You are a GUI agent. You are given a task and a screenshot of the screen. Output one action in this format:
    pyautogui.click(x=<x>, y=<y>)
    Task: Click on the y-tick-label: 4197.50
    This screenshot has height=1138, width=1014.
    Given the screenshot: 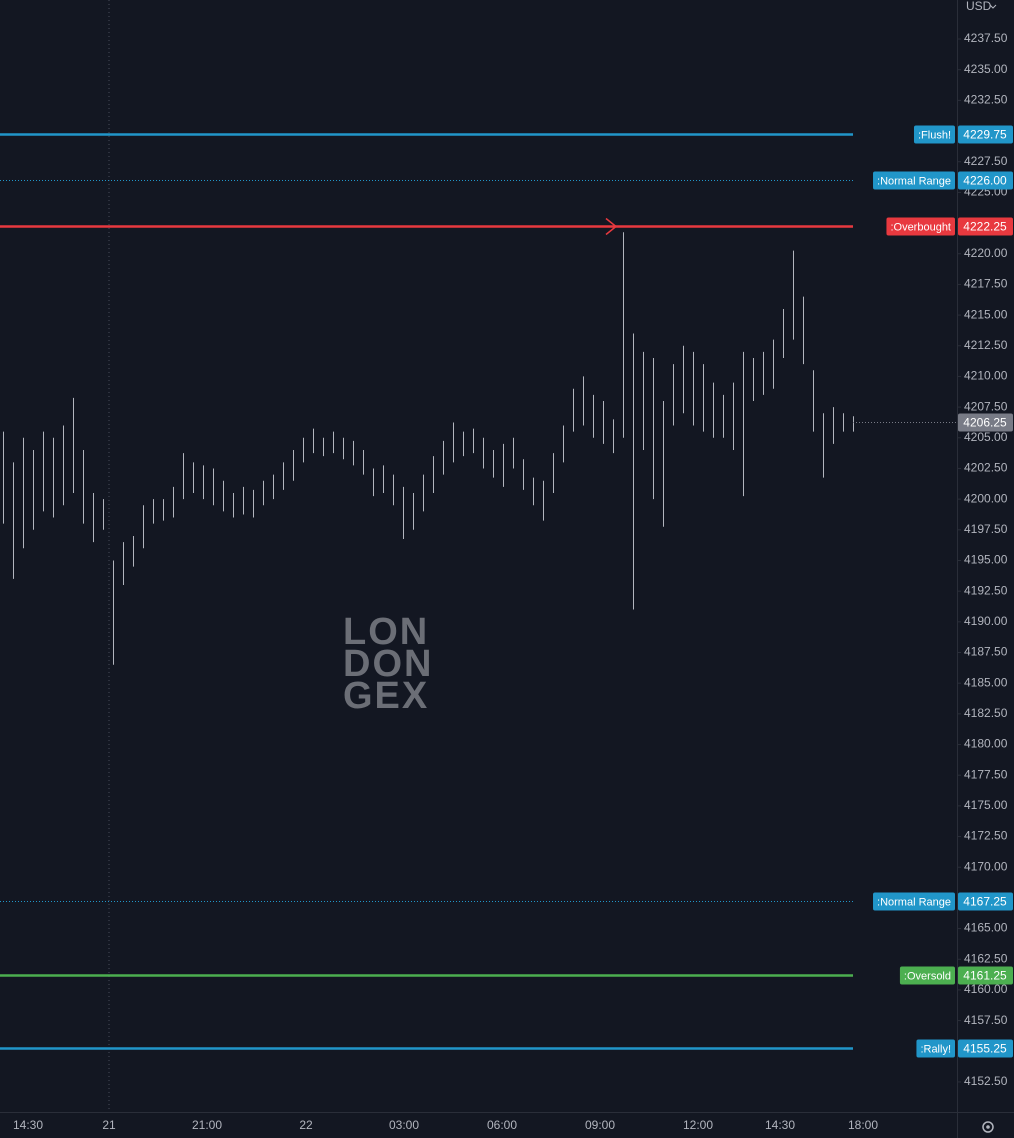 What is the action you would take?
    pyautogui.click(x=986, y=529)
    